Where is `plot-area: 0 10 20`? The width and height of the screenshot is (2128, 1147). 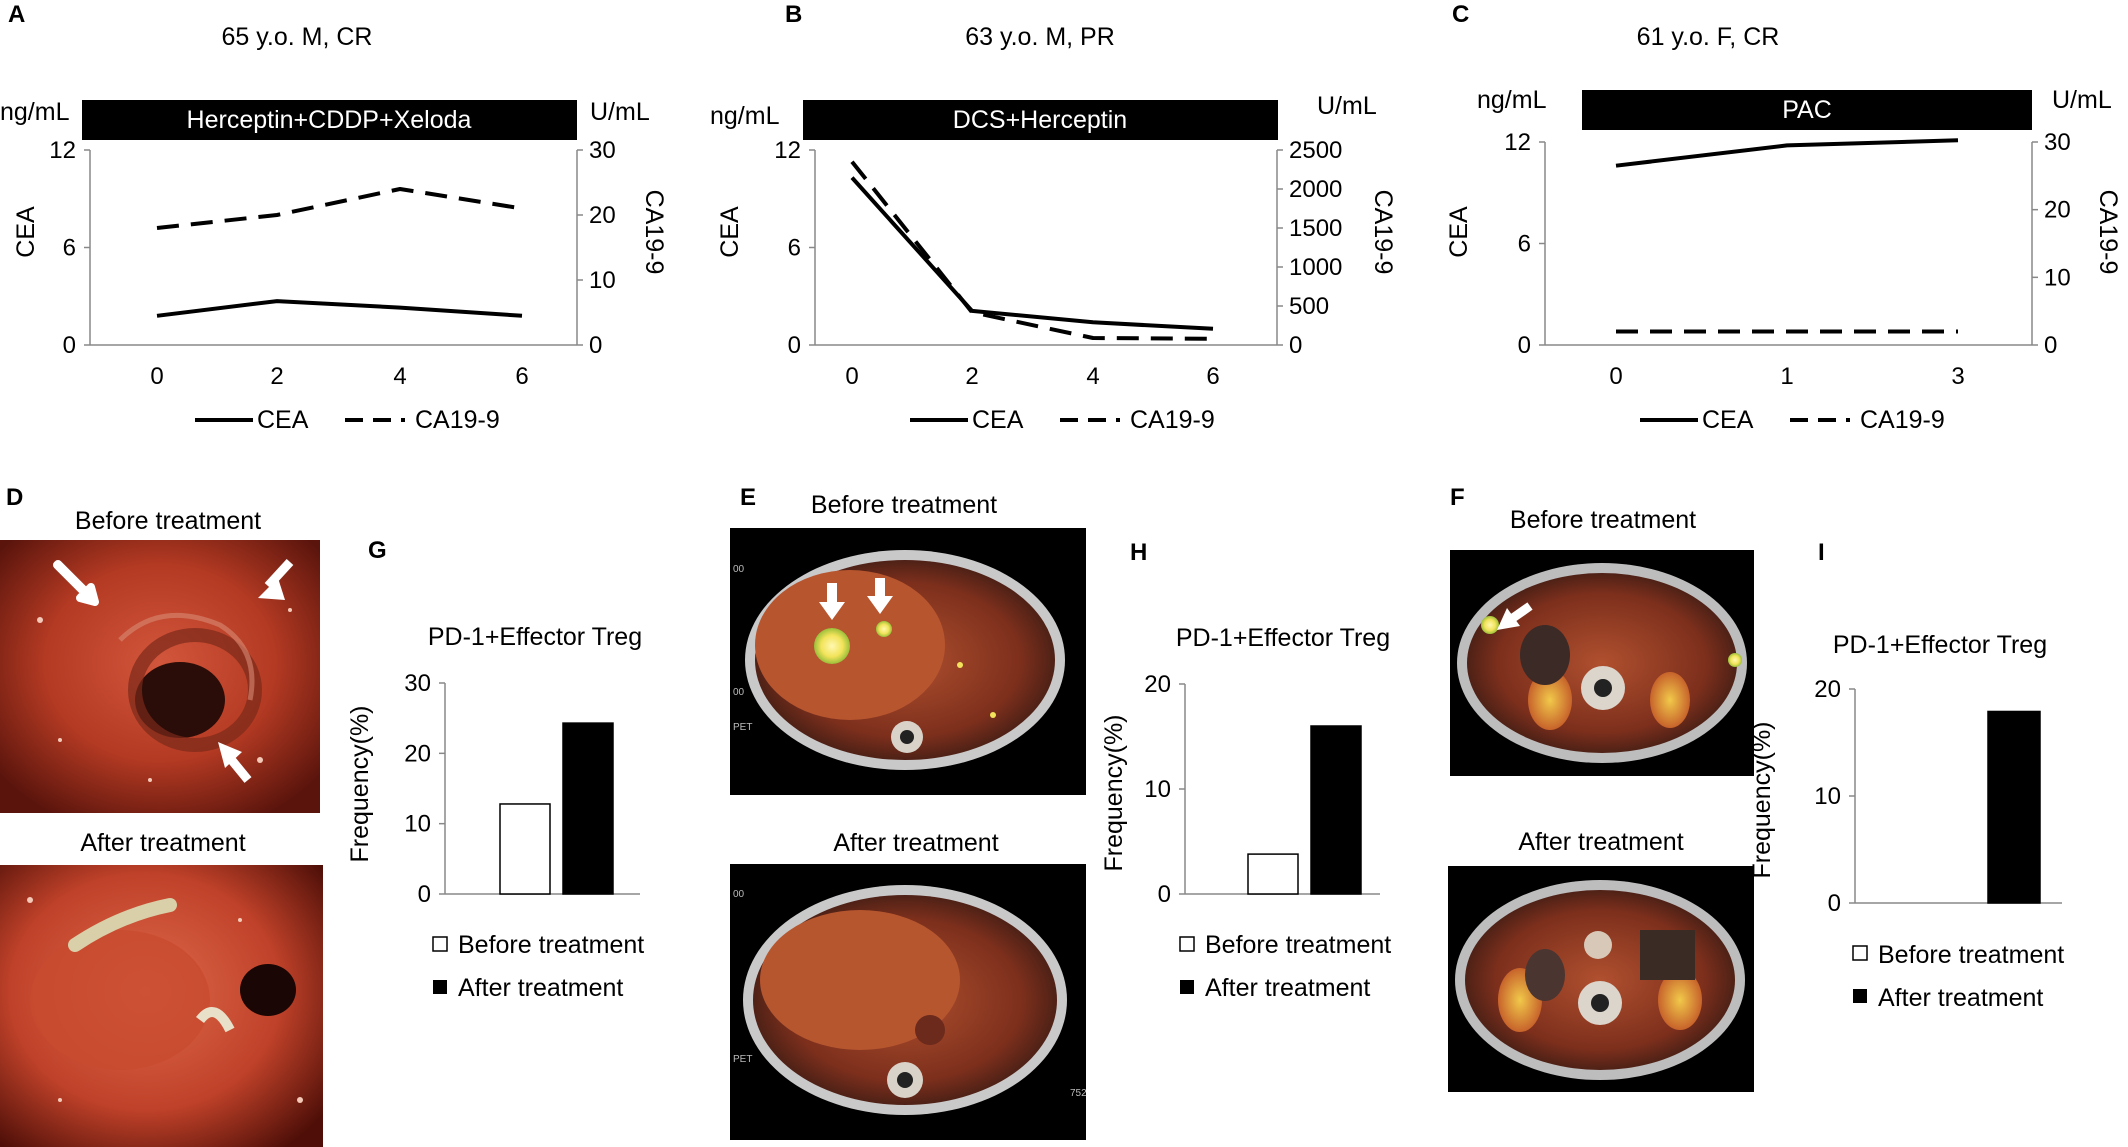
plot-area: 0 10 20 is located at coordinates (1262, 789).